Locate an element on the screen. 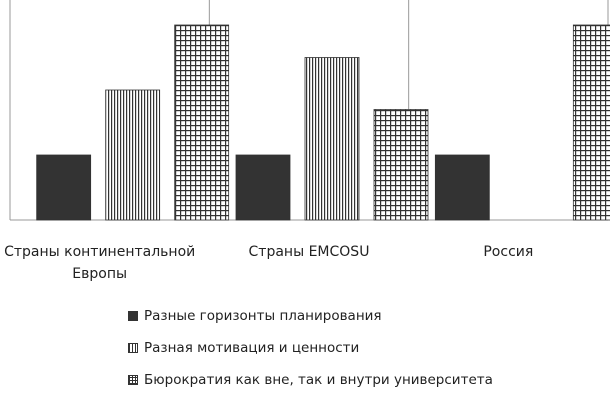 The width and height of the screenshot is (610, 402). x-tick-label: Страны континентальной is located at coordinates (99, 252).